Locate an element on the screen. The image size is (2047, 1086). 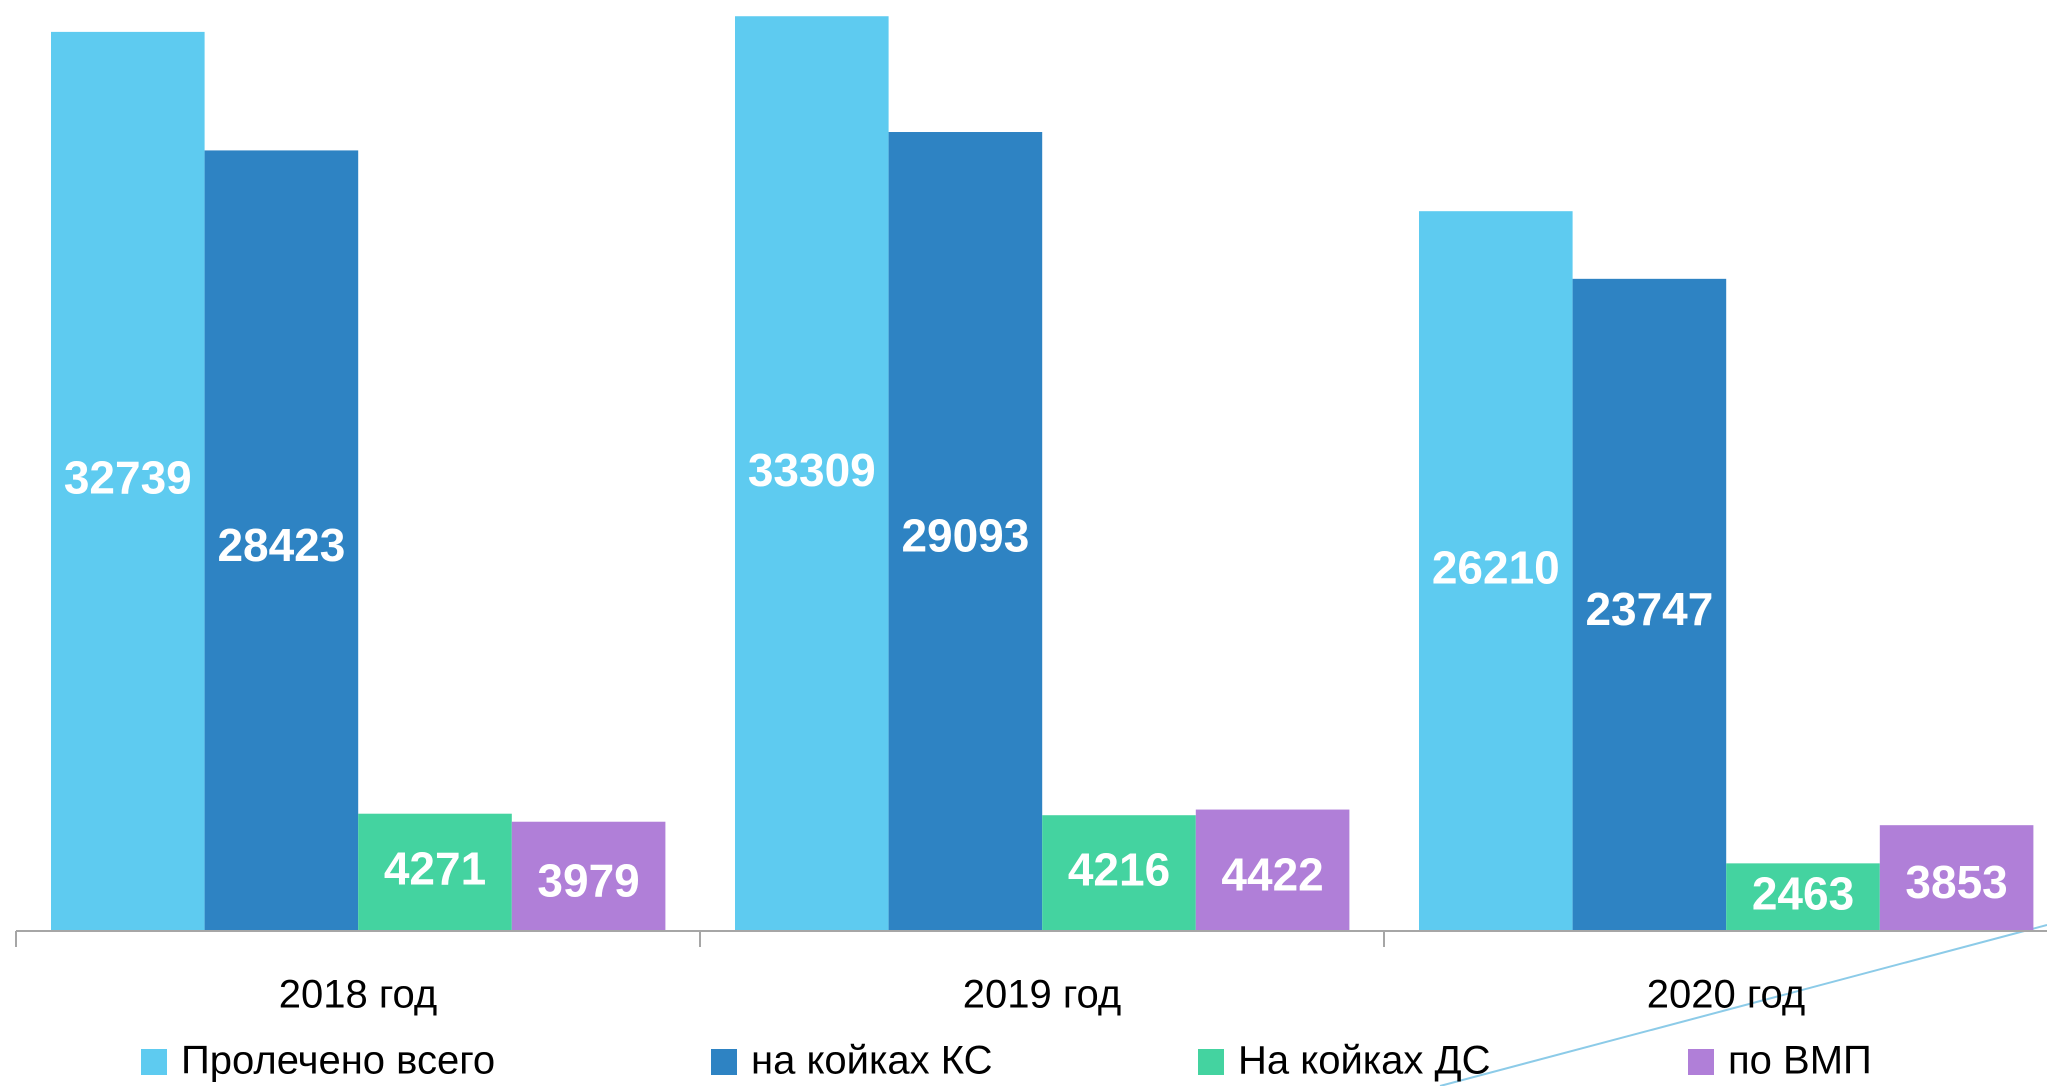
data-label: 29093 is located at coordinates (965, 536).